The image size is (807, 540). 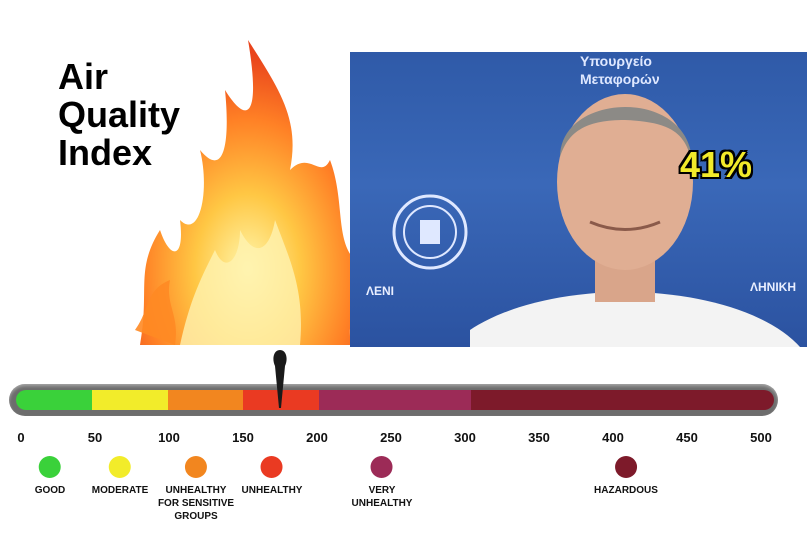 I want to click on aqi-scale-bar, so click(x=395, y=400).